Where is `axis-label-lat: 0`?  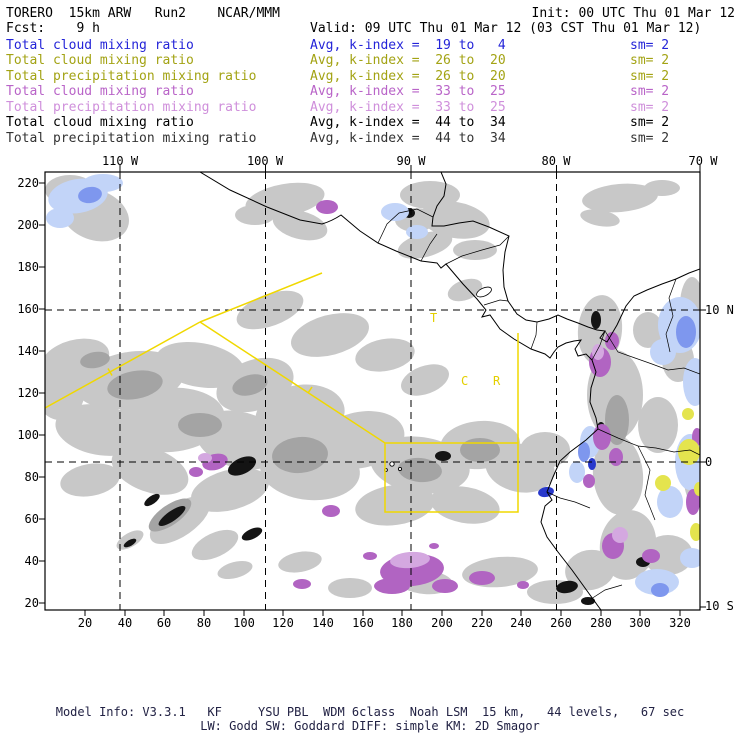
axis-label-lat: 0 is located at coordinates (709, 462).